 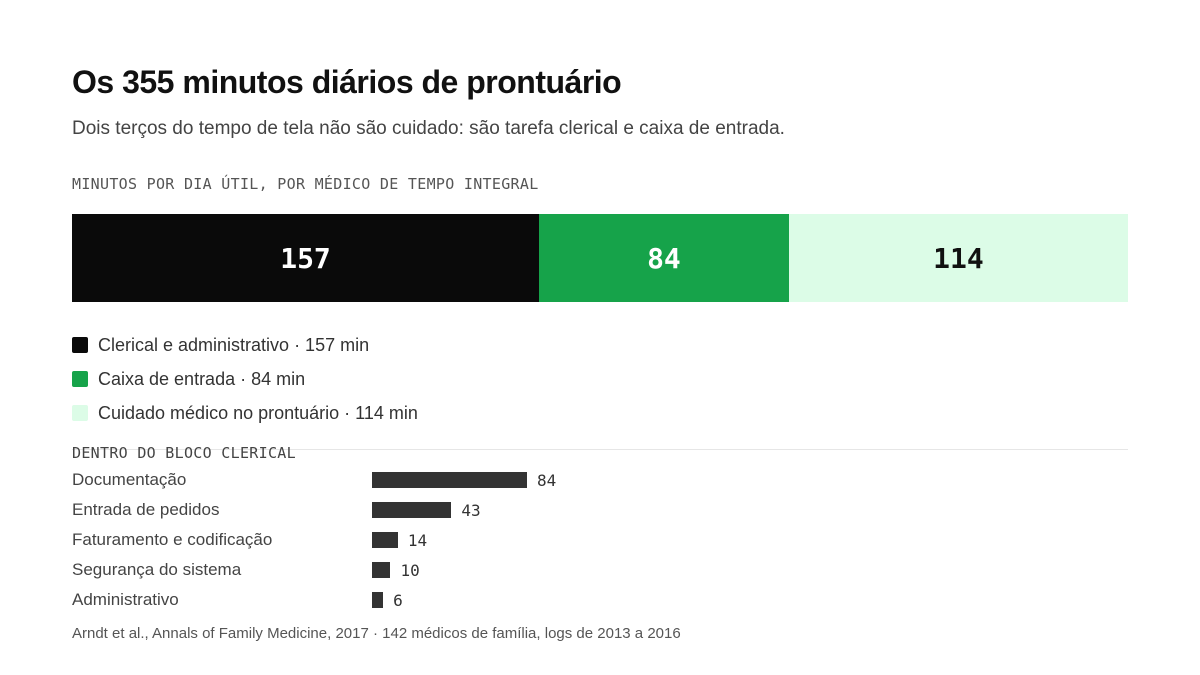 What do you see at coordinates (202, 378) in the screenshot?
I see `legend-label: Caixa de entrada · 84 min` at bounding box center [202, 378].